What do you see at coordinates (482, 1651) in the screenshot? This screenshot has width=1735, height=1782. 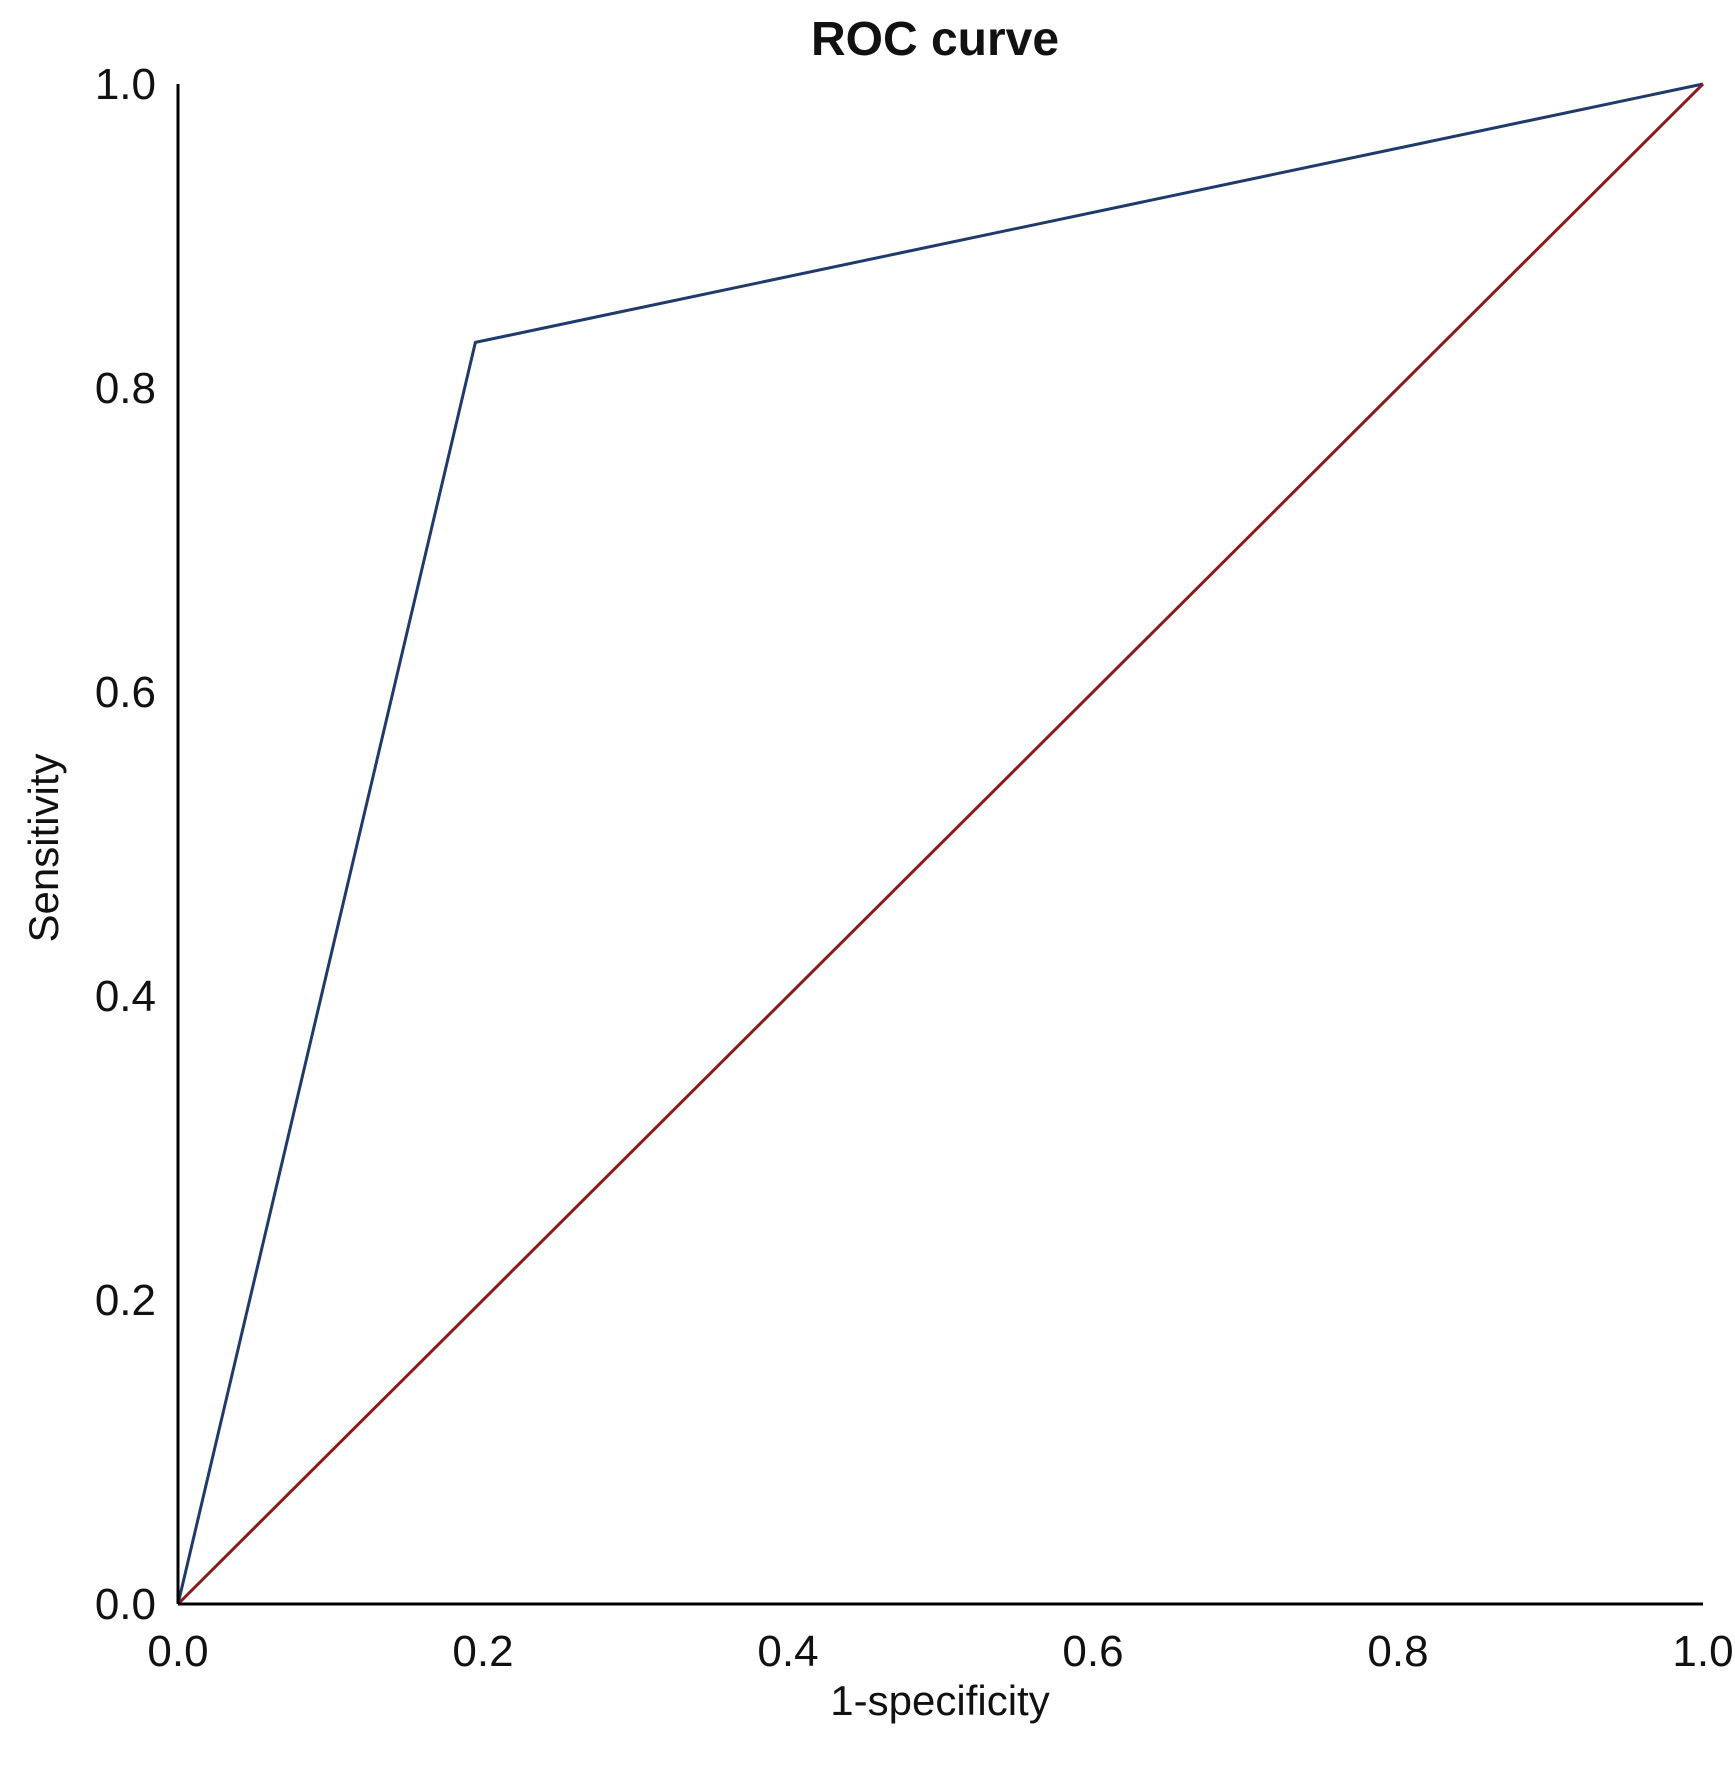 I see `x-tick-label: 0.2` at bounding box center [482, 1651].